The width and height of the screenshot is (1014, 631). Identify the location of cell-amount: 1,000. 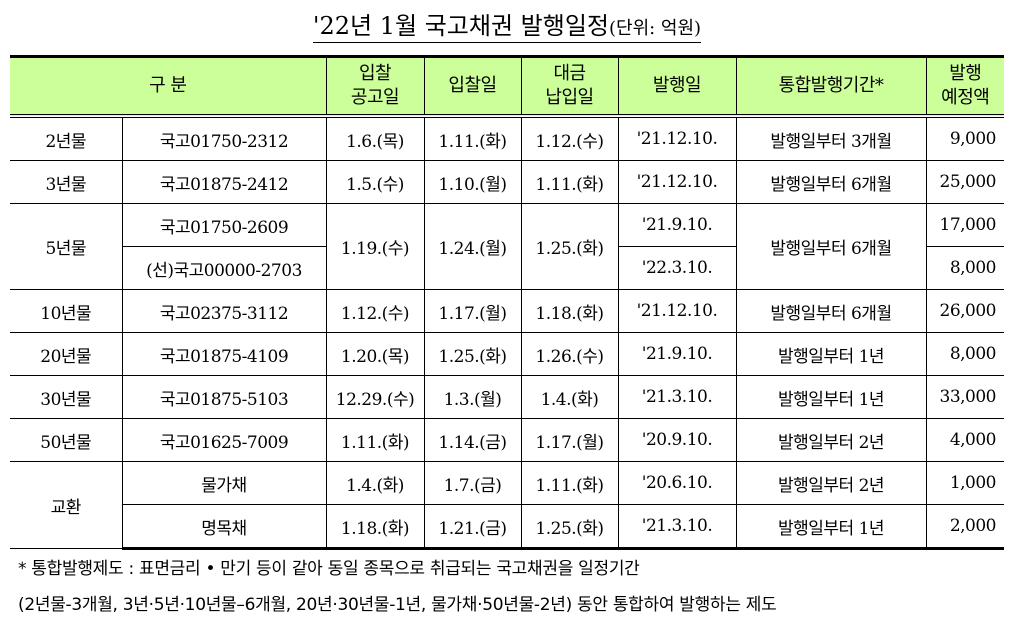
(964, 483).